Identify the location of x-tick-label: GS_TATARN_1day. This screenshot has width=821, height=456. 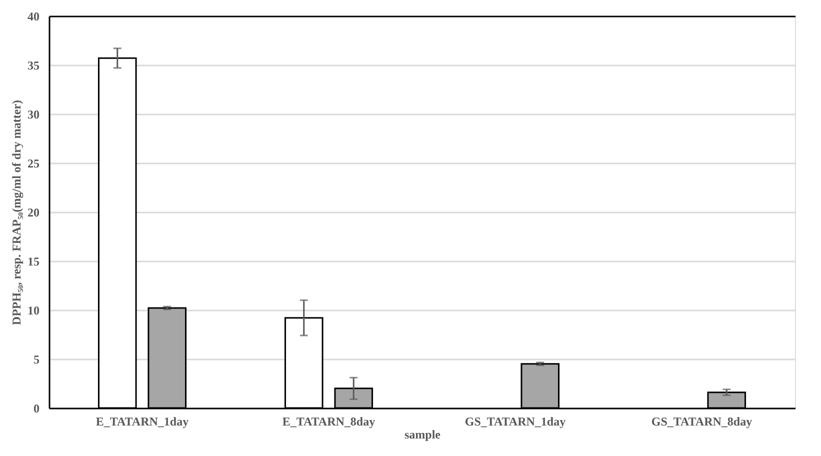
(515, 421).